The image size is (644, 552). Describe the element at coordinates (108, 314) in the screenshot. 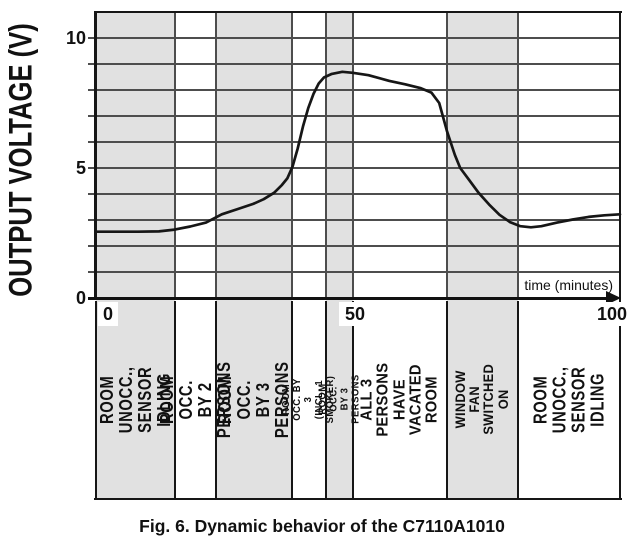

I see `x-tick-label-0: 0` at that location.